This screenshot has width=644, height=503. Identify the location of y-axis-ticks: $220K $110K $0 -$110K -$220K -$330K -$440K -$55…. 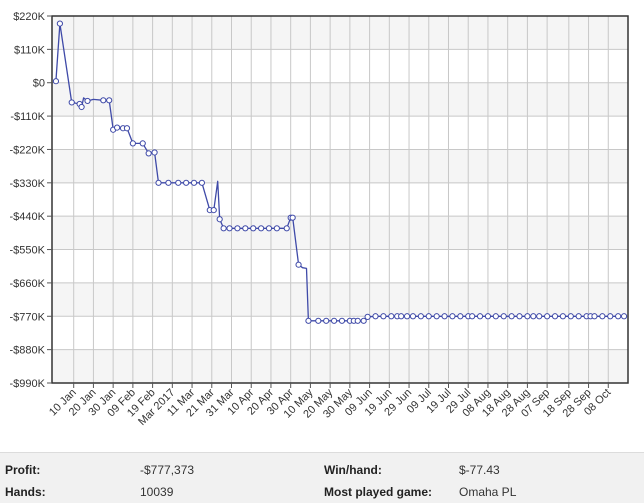
(31, 200).